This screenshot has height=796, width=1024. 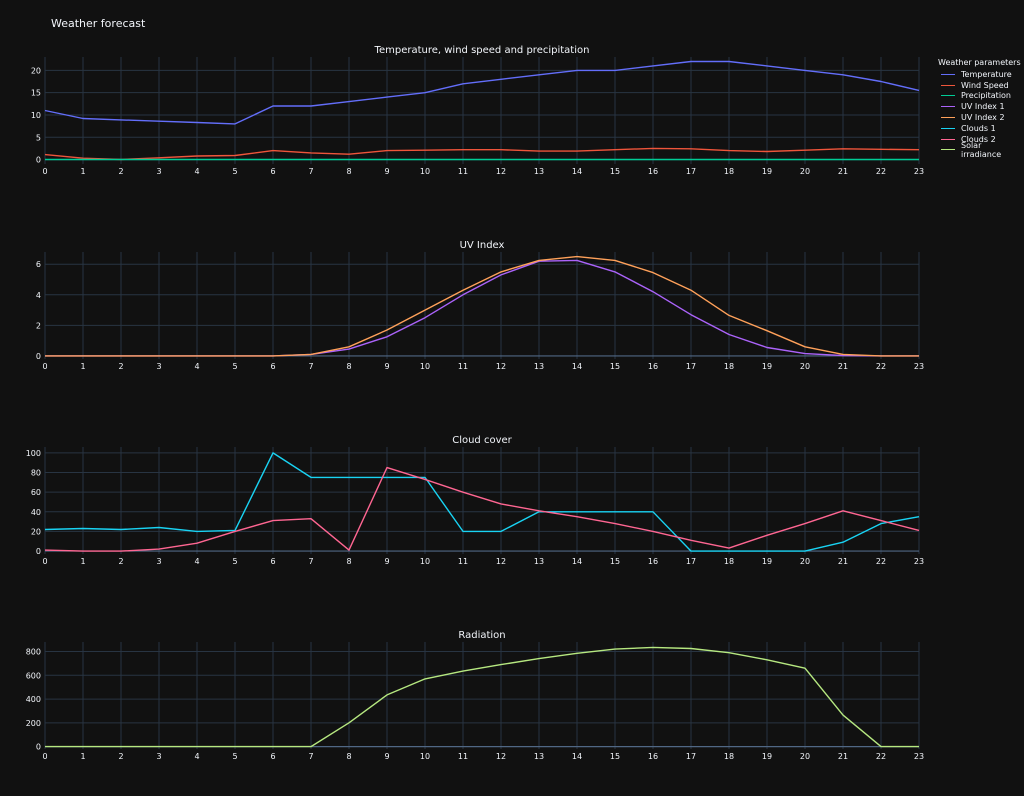 What do you see at coordinates (985, 85) in the screenshot?
I see `legend-label: Wind Speed` at bounding box center [985, 85].